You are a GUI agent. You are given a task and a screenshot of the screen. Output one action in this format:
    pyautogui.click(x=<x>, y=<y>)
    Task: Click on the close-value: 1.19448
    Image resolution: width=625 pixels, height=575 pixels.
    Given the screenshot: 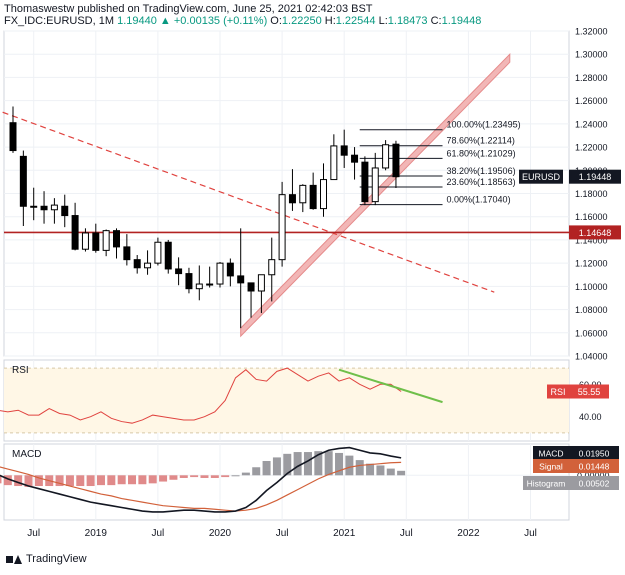 What is the action you would take?
    pyautogui.click(x=461, y=21)
    